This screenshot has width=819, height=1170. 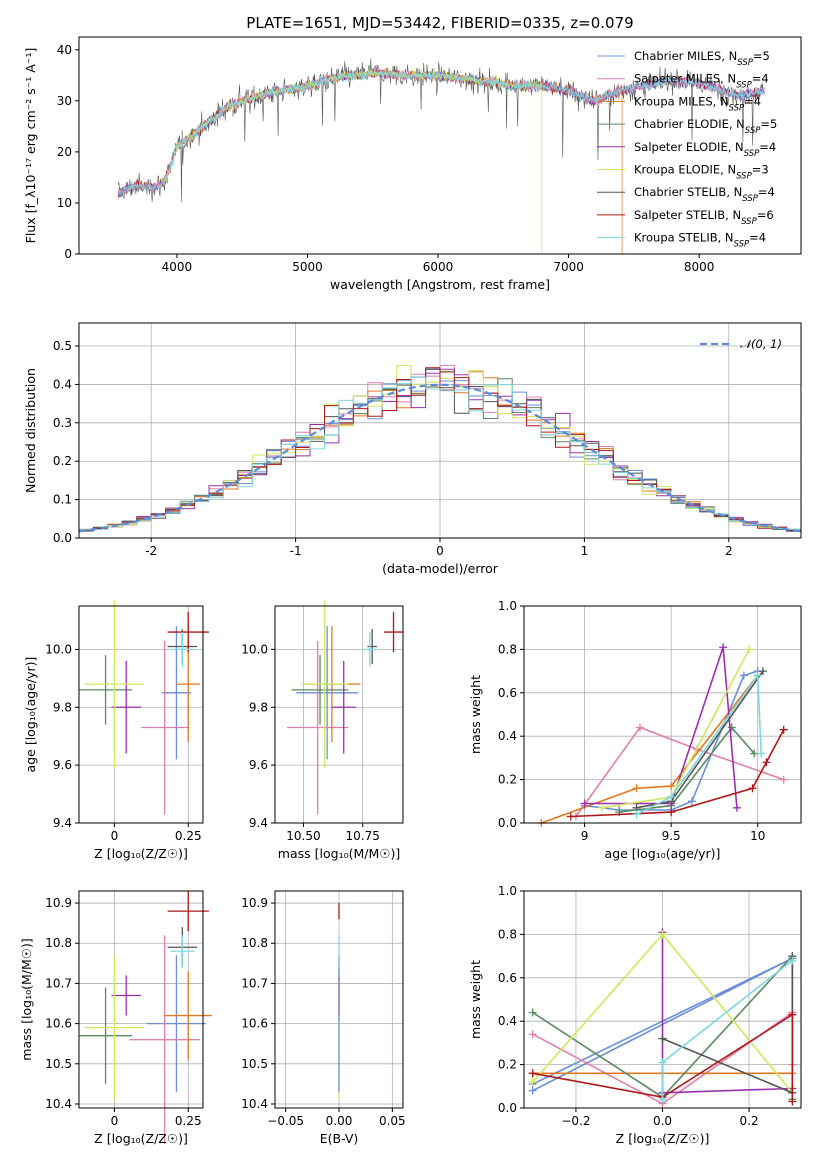 I want to click on x-tick-label: 8000, so click(x=699, y=267).